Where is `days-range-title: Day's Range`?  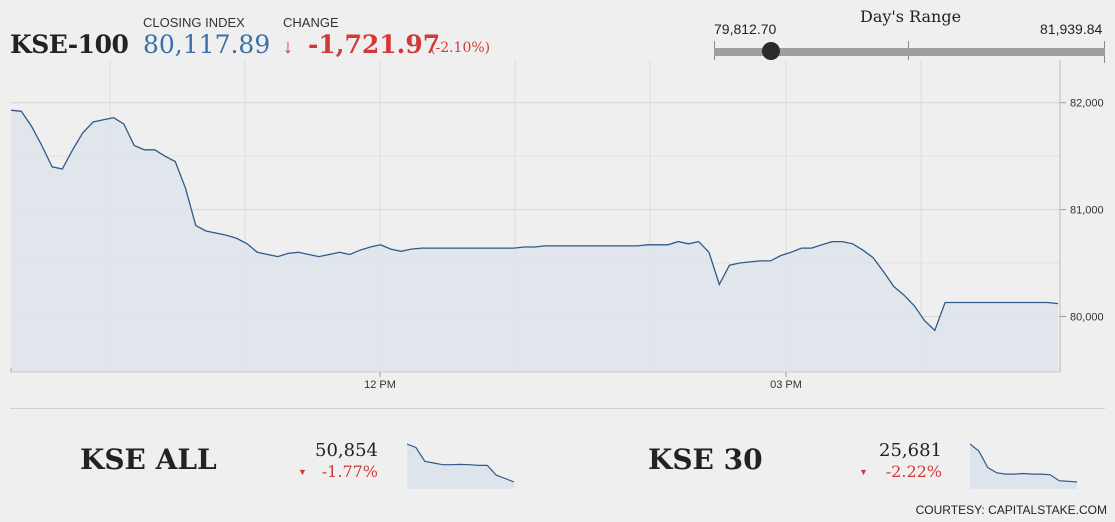 days-range-title: Day's Range is located at coordinates (911, 16).